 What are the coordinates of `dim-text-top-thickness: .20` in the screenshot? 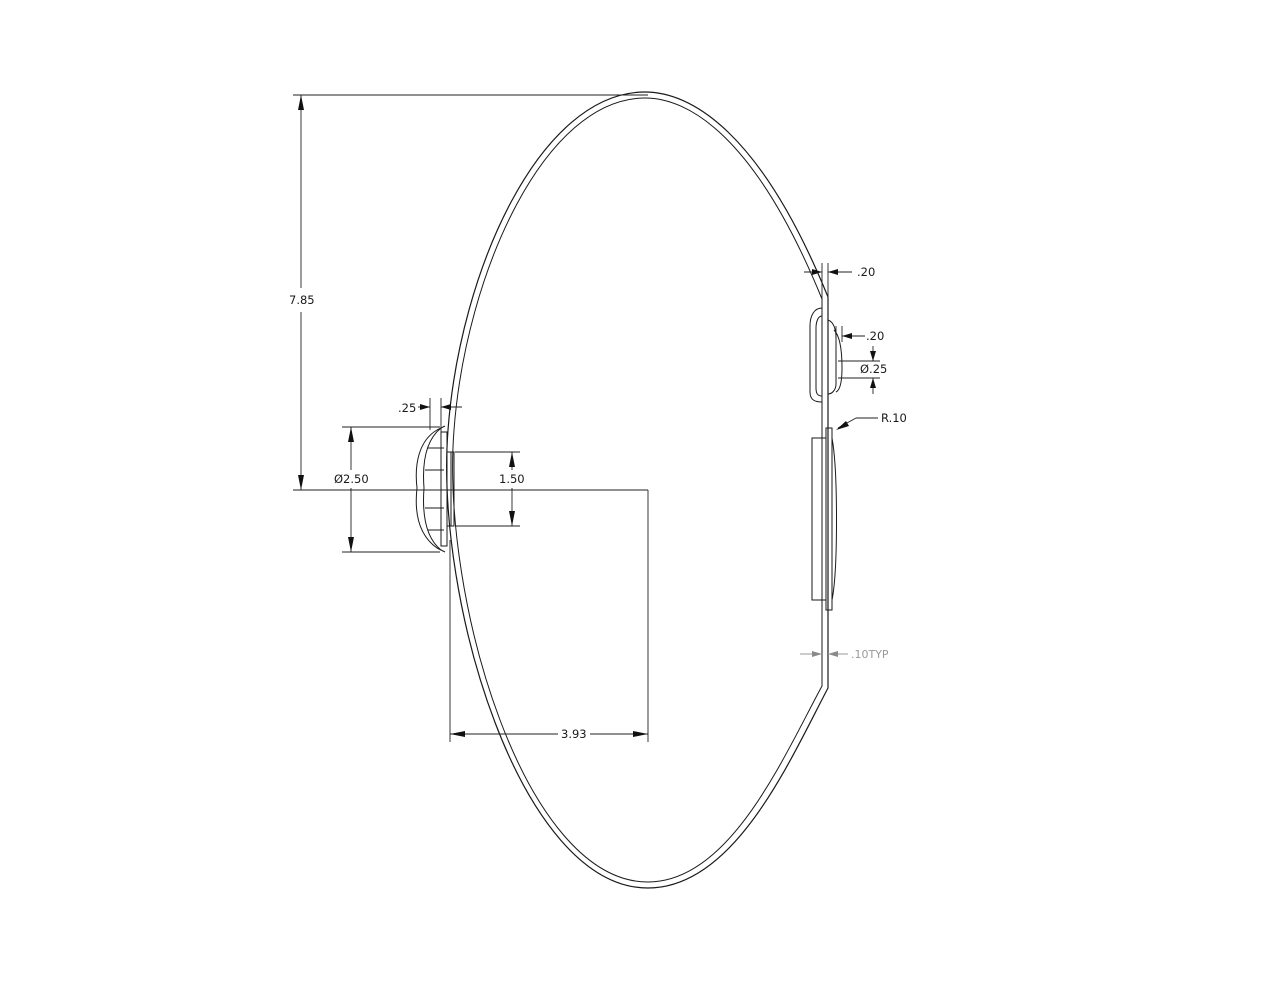 It's located at (866, 272).